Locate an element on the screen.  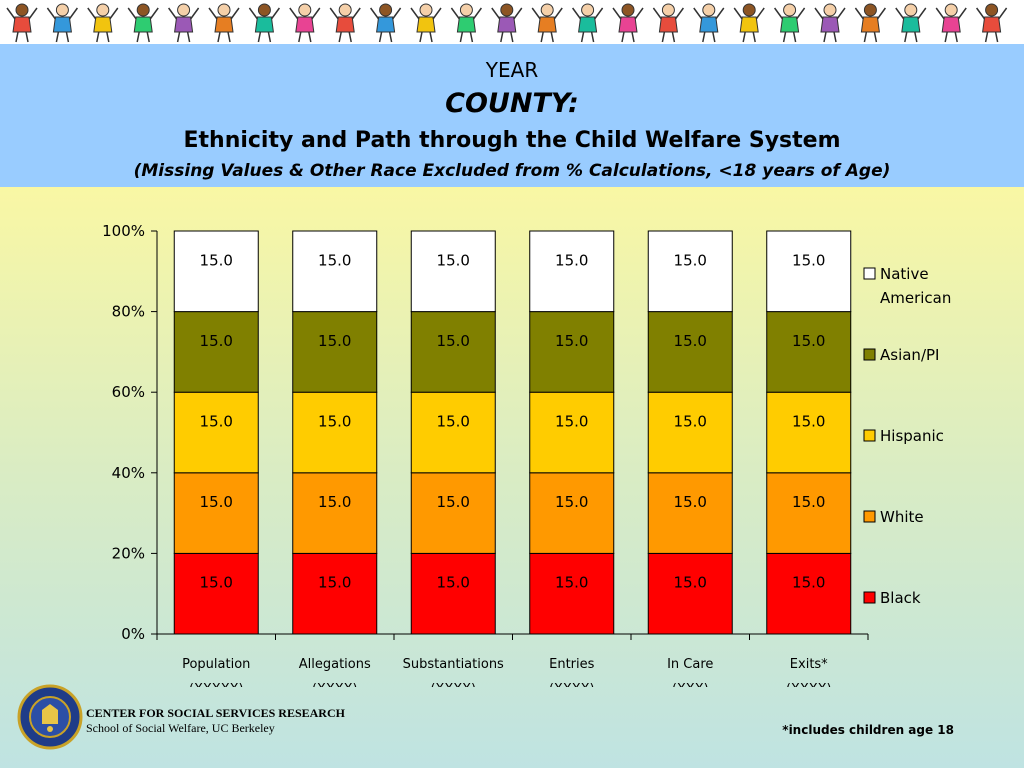
category-count-label: (XXX) is located at coordinates (690, 684).